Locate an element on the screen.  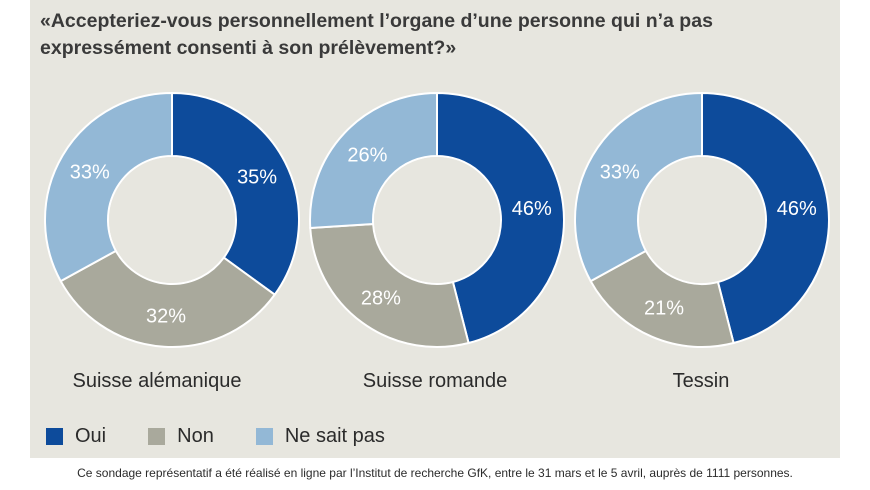
donut-1-value-label-ne-sait-pas: 26% is located at coordinates (367, 156).